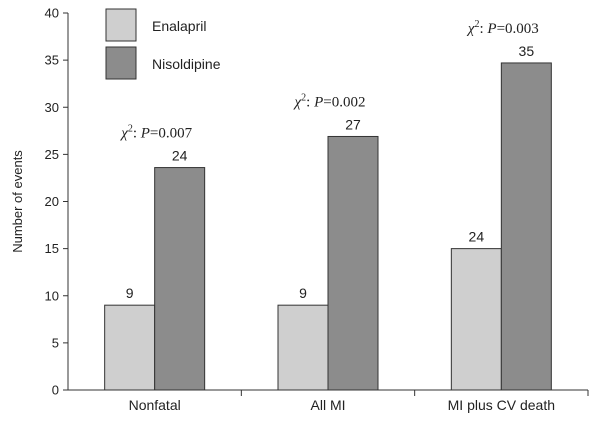 Image resolution: width=600 pixels, height=421 pixels. What do you see at coordinates (163, 44) in the screenshot?
I see `legend: Enalapril Nisoldipine` at bounding box center [163, 44].